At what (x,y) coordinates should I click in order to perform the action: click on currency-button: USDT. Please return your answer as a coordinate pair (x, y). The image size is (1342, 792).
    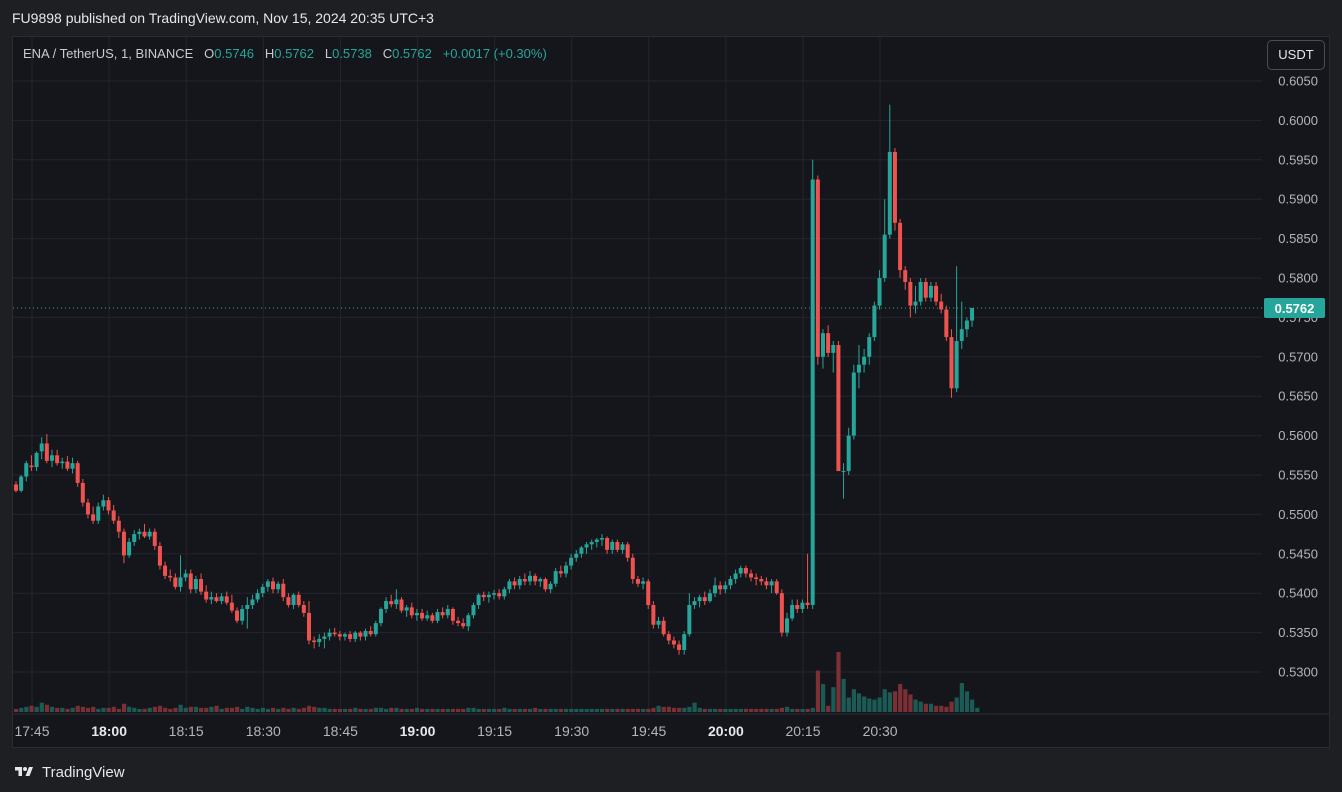
    Looking at the image, I should click on (1296, 55).